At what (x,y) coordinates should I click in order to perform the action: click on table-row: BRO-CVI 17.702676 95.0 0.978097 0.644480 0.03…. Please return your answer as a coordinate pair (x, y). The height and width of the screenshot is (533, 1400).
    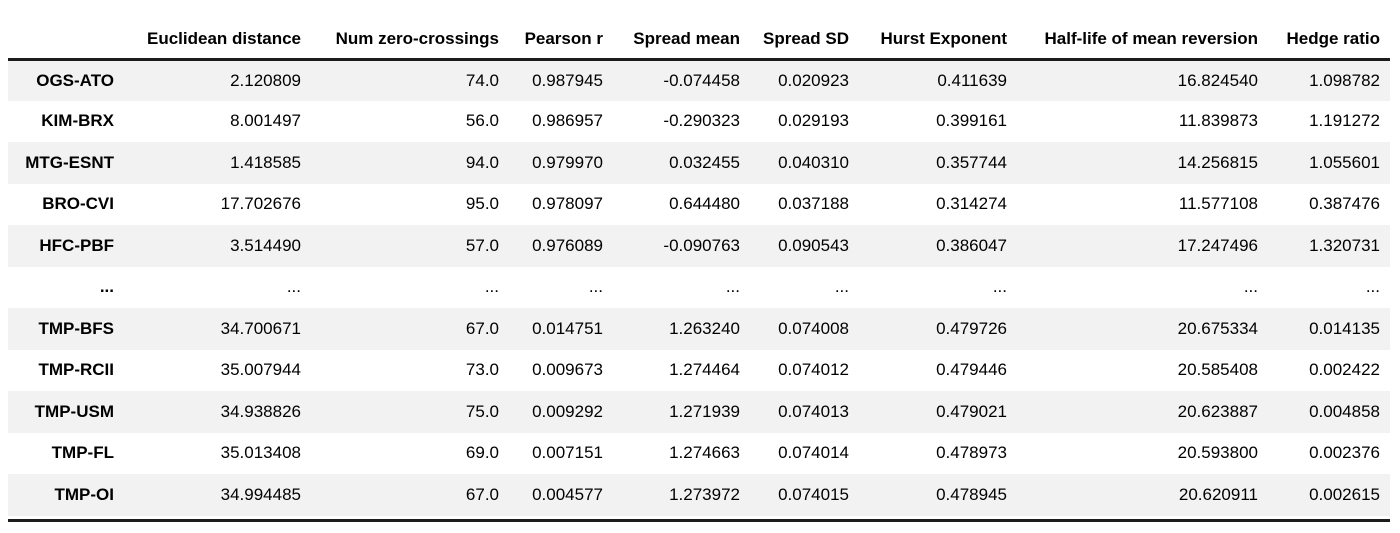
    Looking at the image, I should click on (699, 205).